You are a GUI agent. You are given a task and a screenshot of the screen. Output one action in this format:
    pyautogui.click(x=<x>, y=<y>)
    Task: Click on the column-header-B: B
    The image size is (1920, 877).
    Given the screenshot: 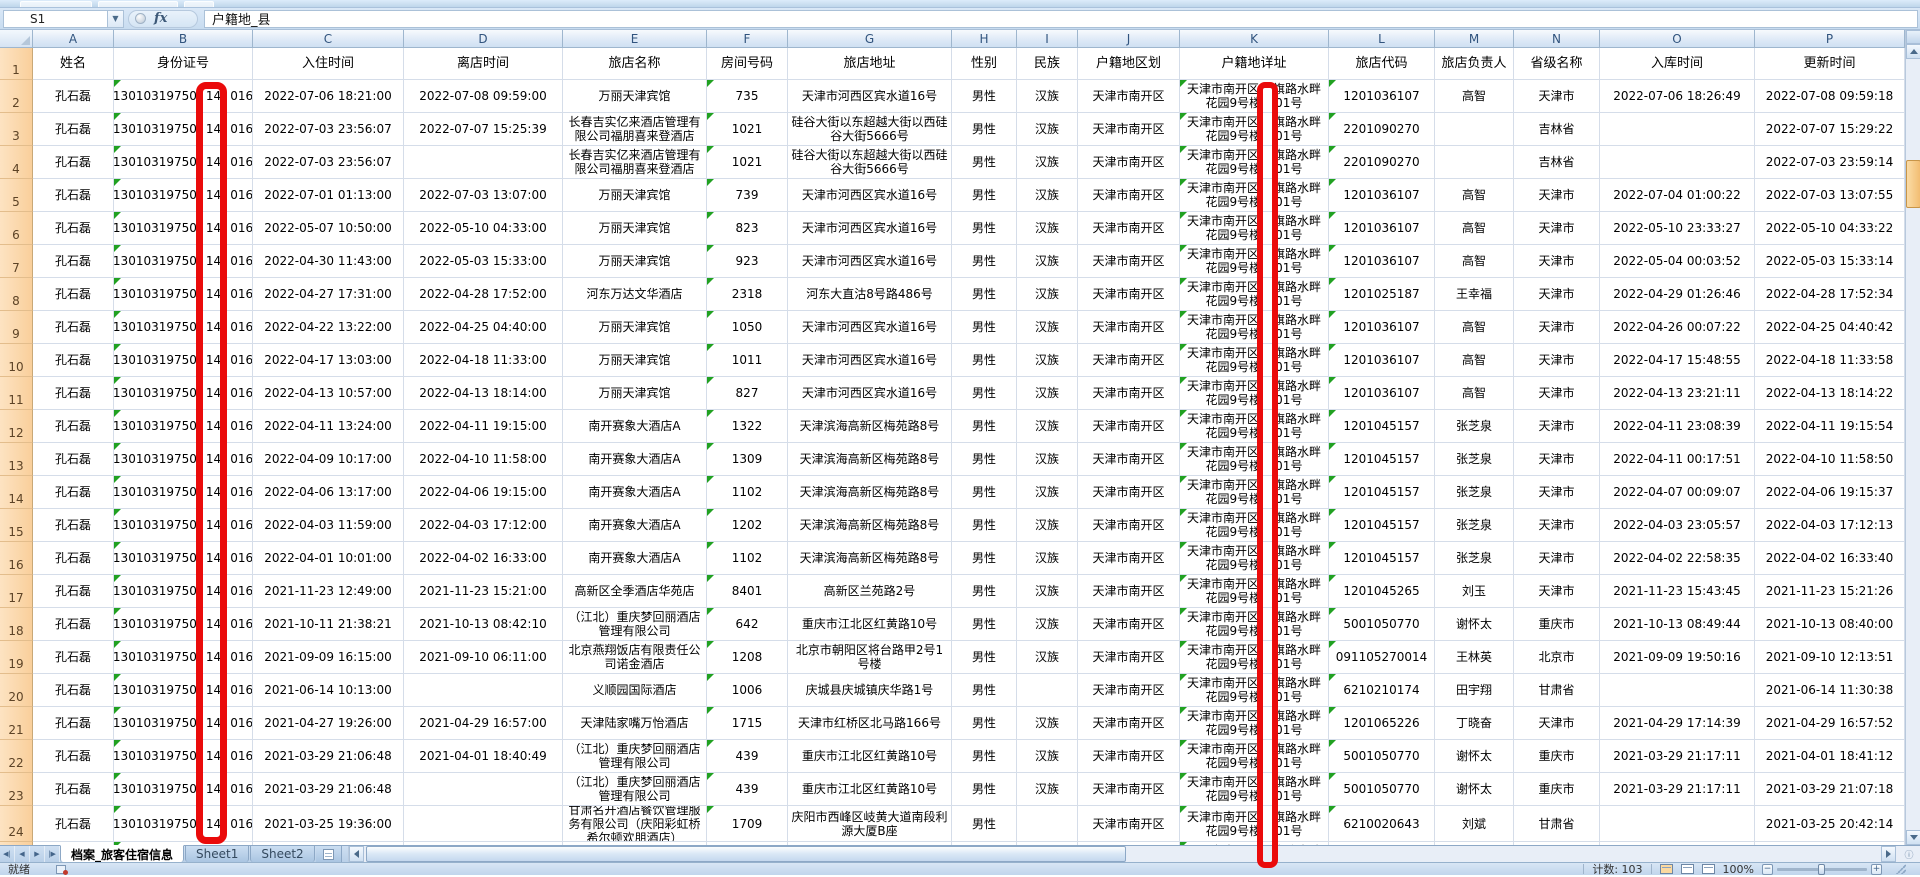 What is the action you would take?
    pyautogui.click(x=183, y=39)
    